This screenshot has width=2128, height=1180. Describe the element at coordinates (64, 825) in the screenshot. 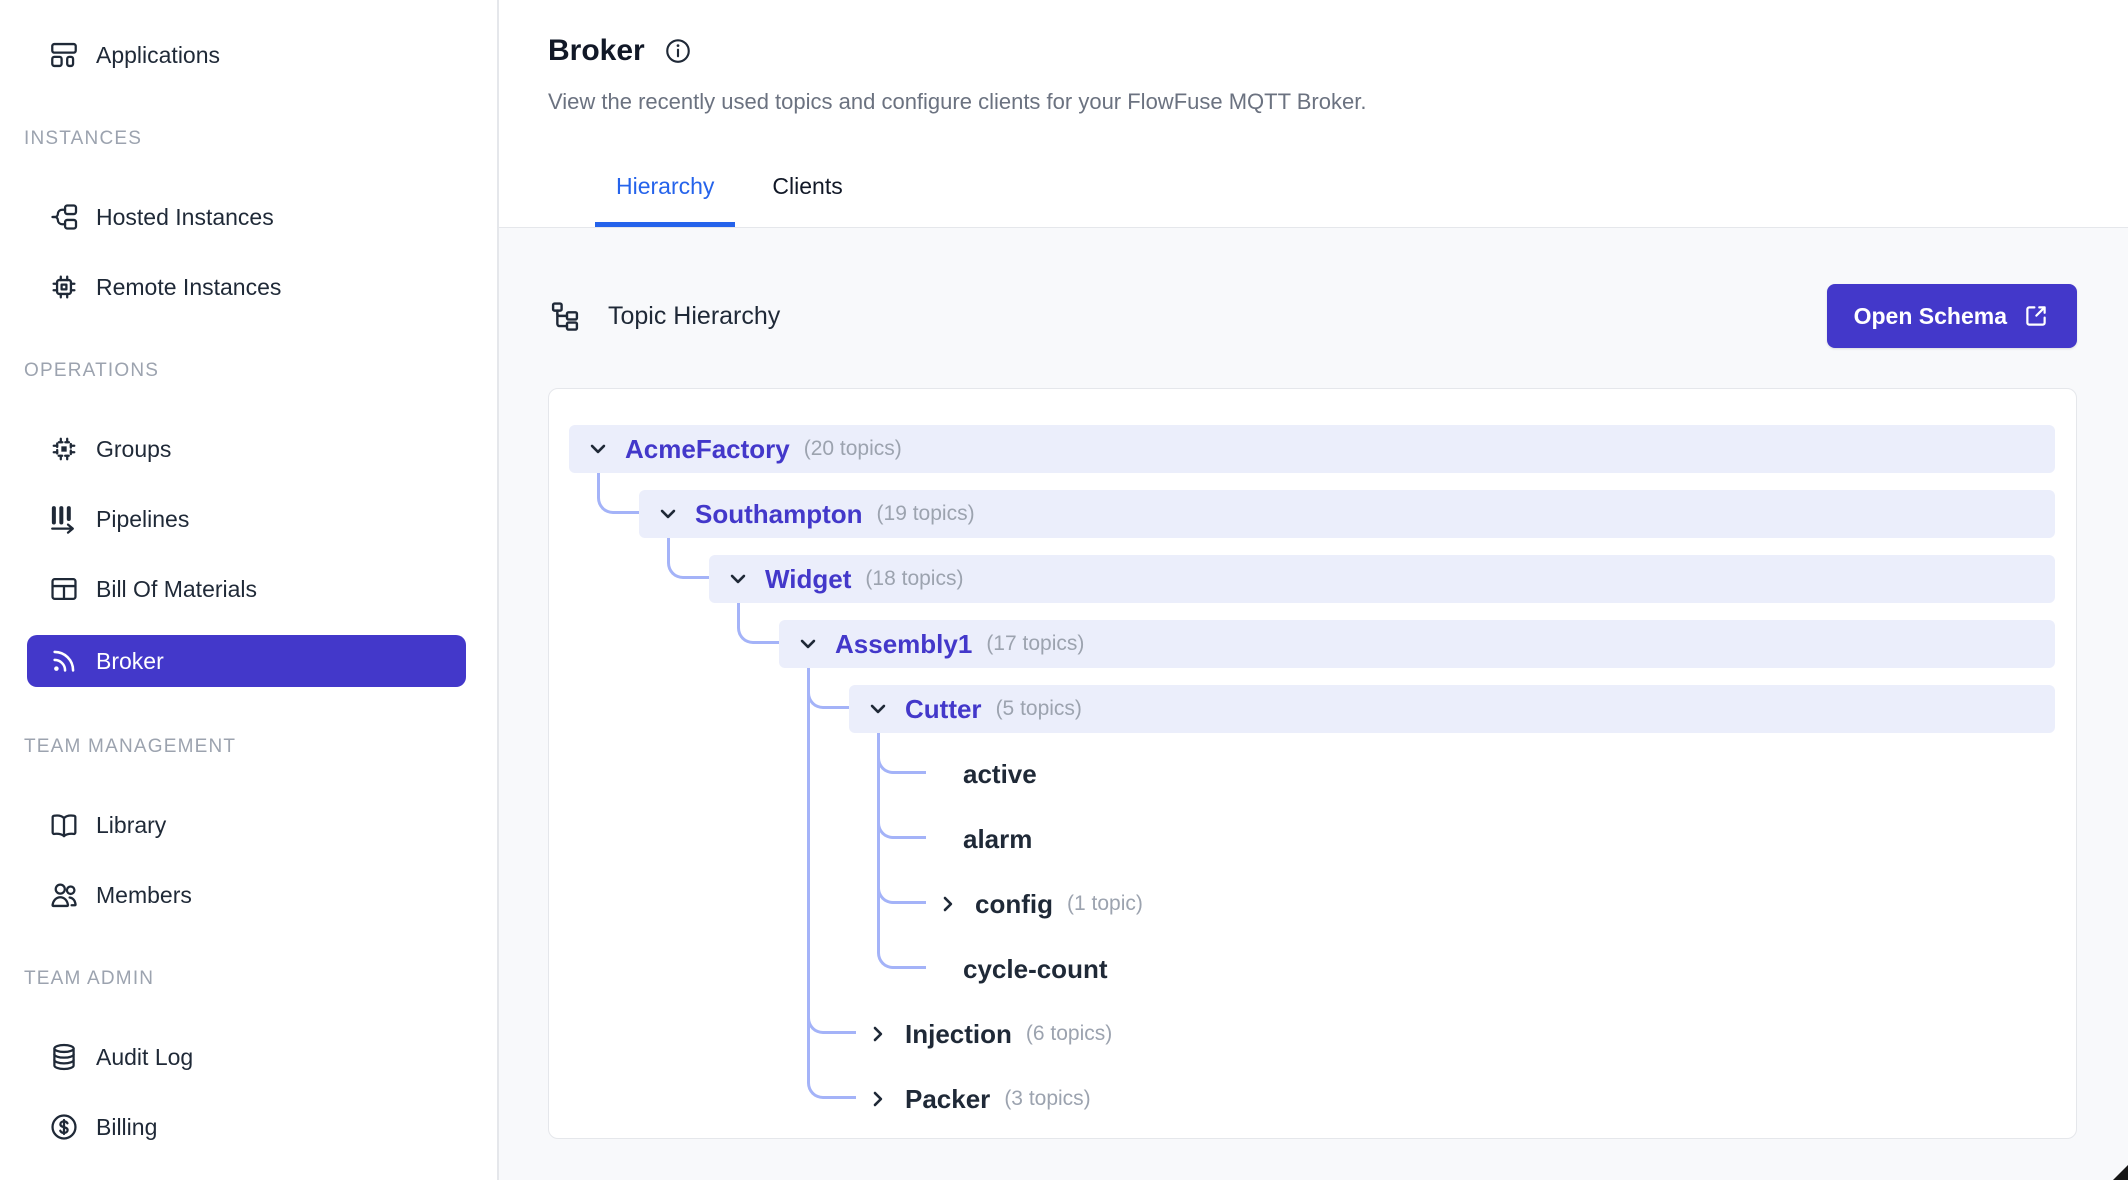

I see `library-icon` at that location.